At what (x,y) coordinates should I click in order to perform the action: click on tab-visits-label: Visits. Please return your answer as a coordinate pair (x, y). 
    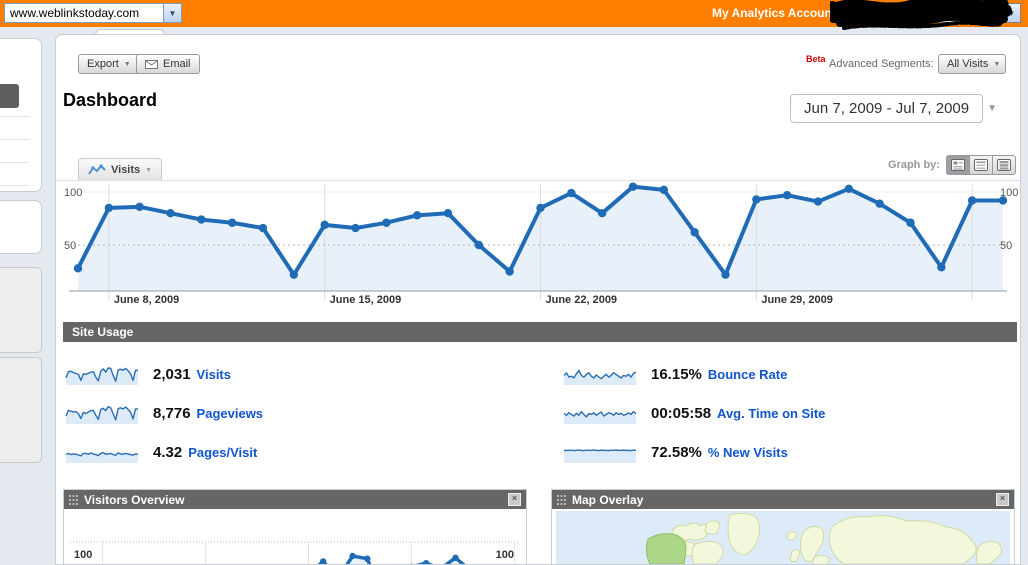
    Looking at the image, I should click on (126, 170).